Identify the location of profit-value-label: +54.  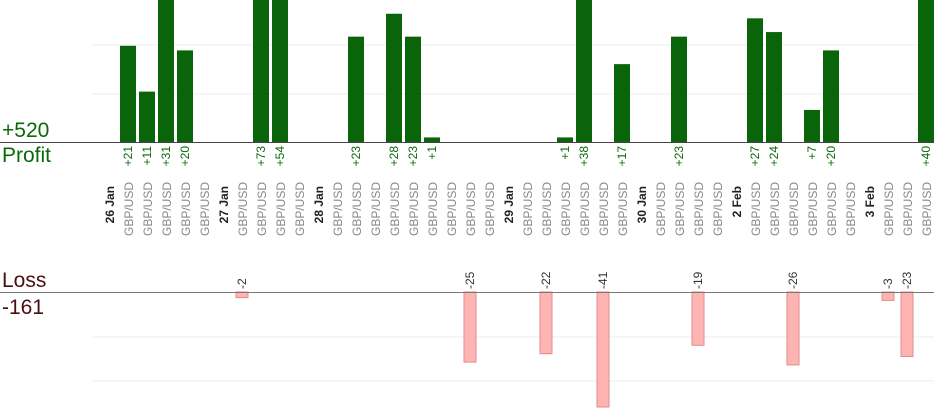
(280, 156).